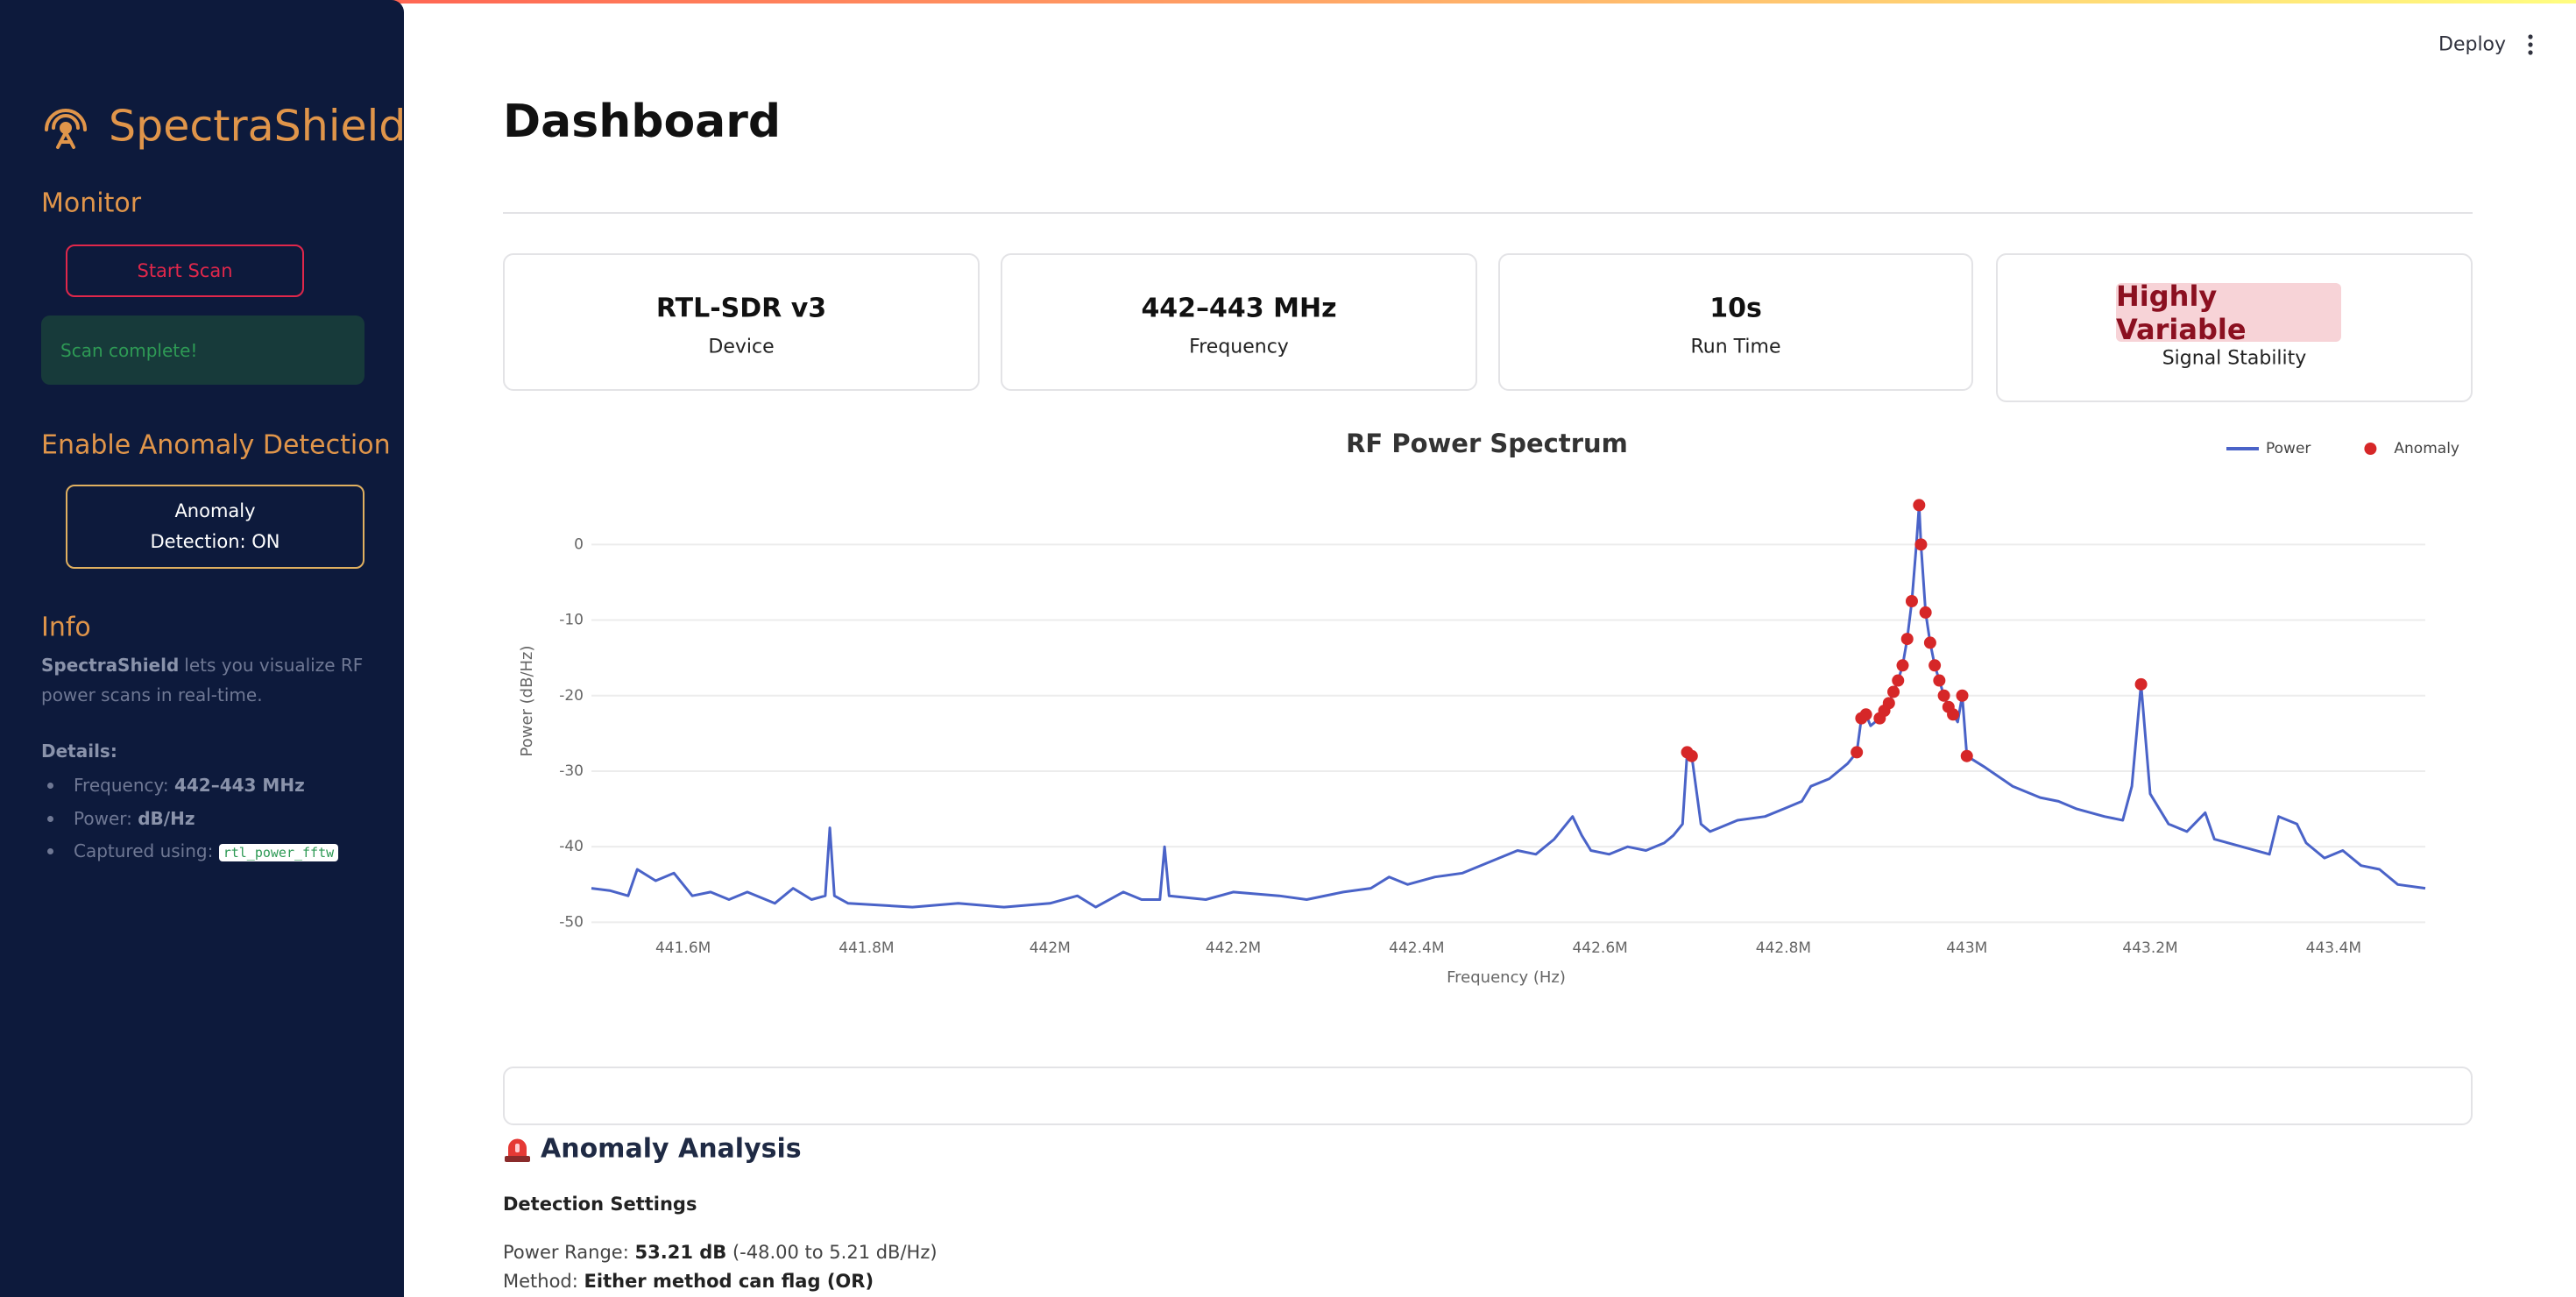 The width and height of the screenshot is (2576, 1297). I want to click on x-tick-label: 442.8M, so click(1783, 948).